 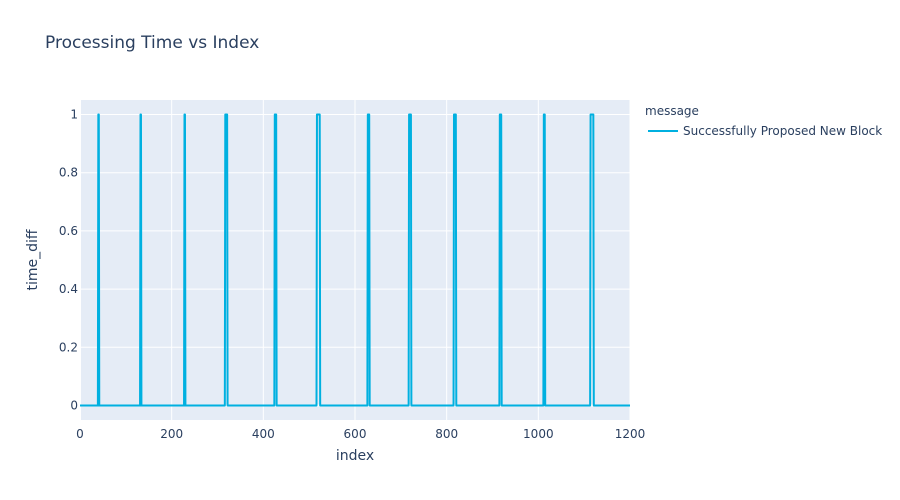 What do you see at coordinates (263, 434) in the screenshot?
I see `x-tick-label: 400` at bounding box center [263, 434].